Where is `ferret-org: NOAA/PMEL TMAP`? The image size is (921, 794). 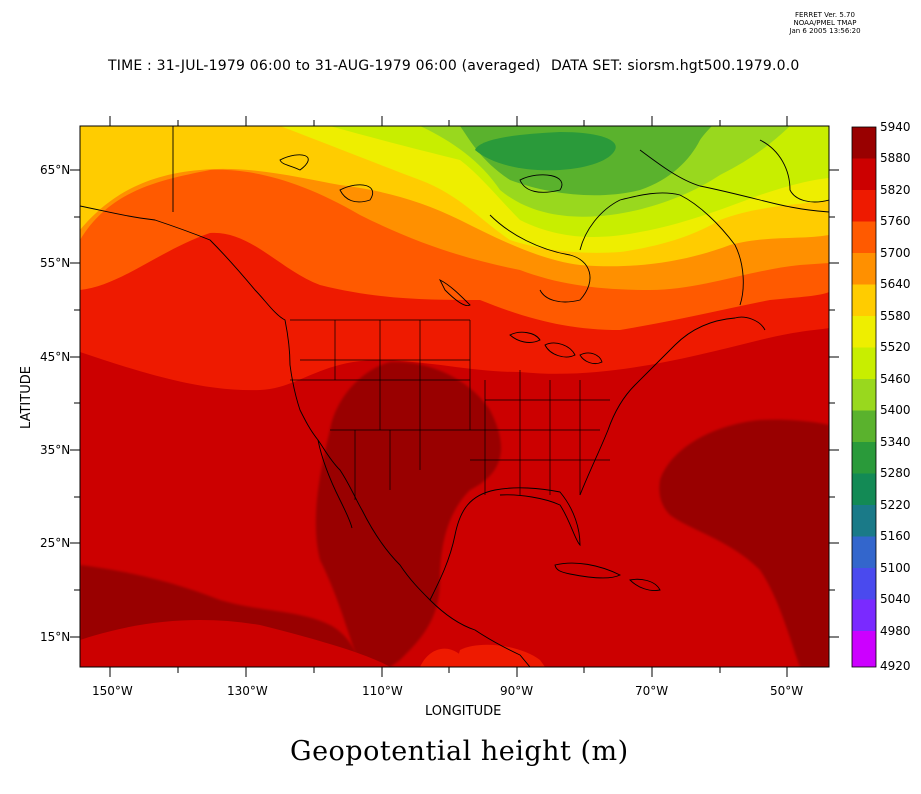 ferret-org: NOAA/PMEL TMAP is located at coordinates (825, 23).